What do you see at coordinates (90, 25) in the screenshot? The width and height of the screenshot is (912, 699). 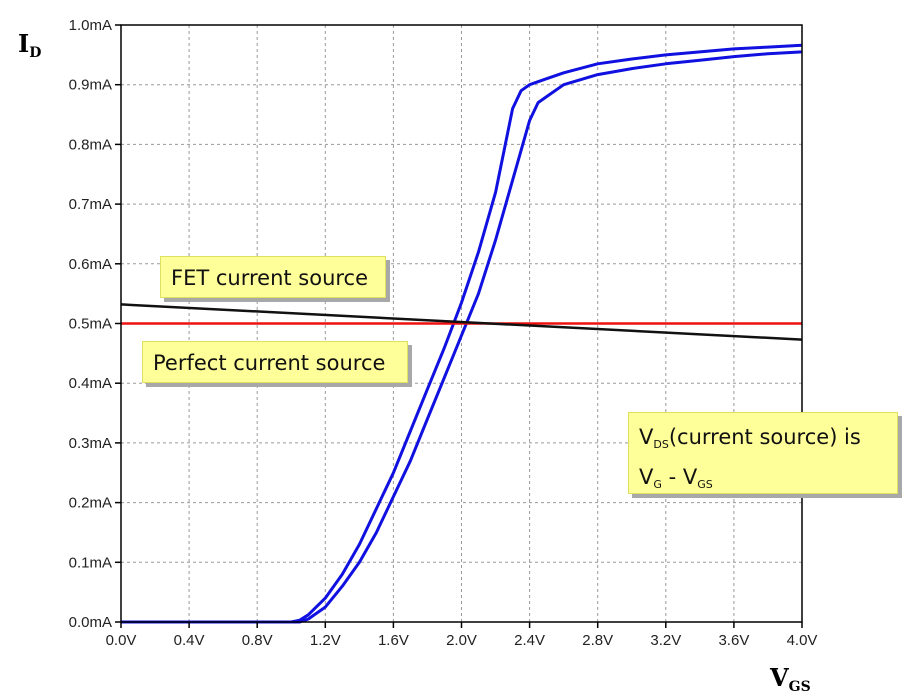 I see `y-tick-label: 1.0mA` at bounding box center [90, 25].